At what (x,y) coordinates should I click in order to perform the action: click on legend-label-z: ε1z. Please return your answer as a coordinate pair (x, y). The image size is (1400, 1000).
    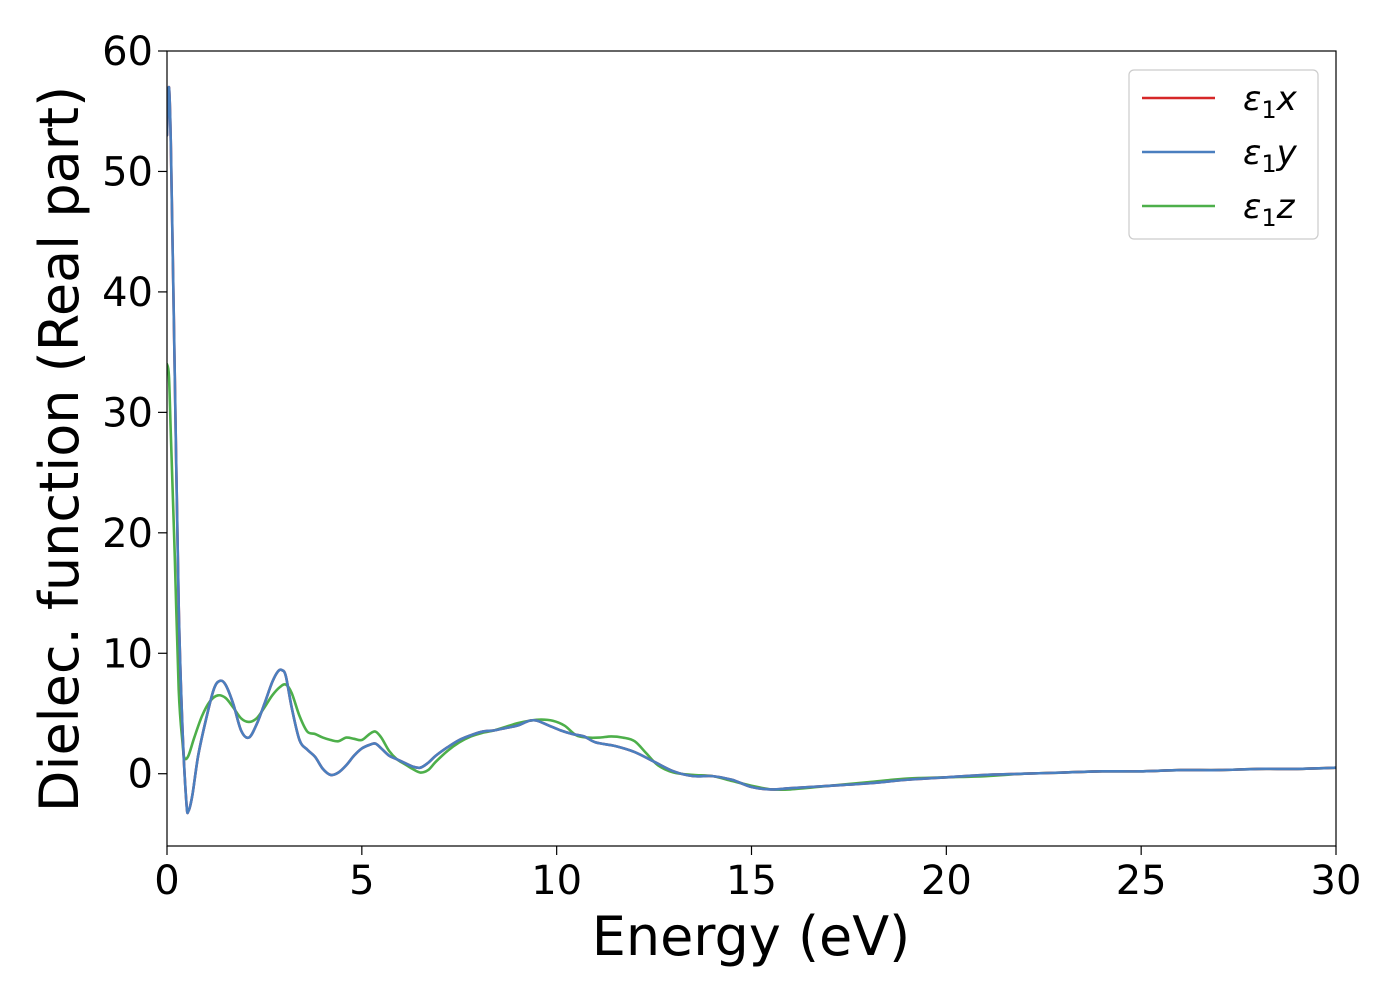
    Looking at the image, I should click on (1269, 209).